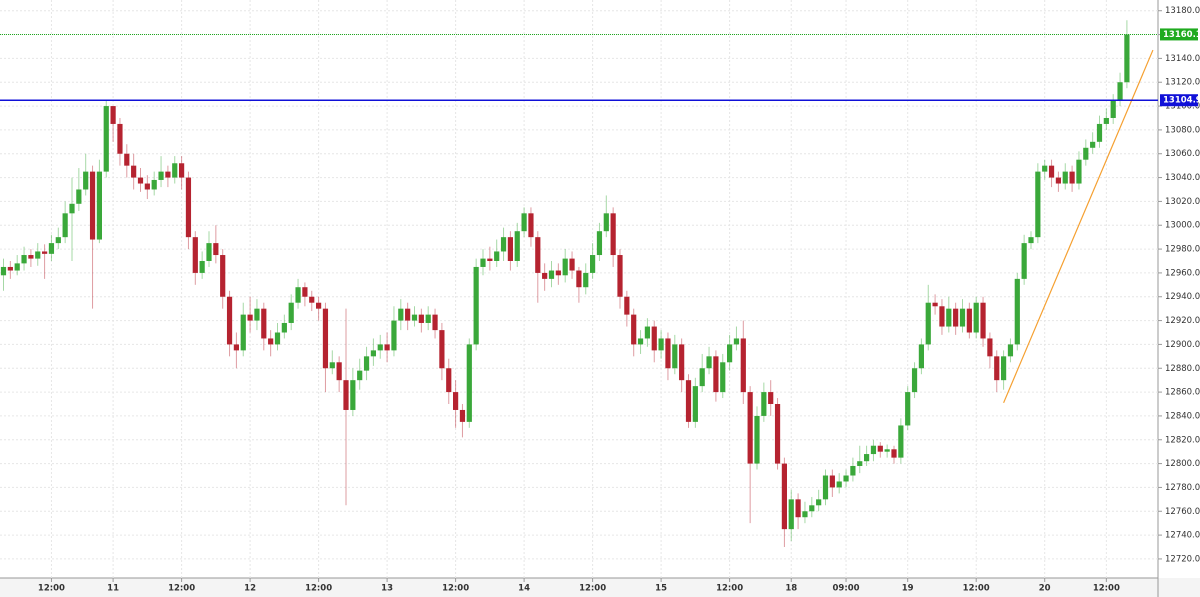  I want to click on x-tick-label: 11, so click(113, 589).